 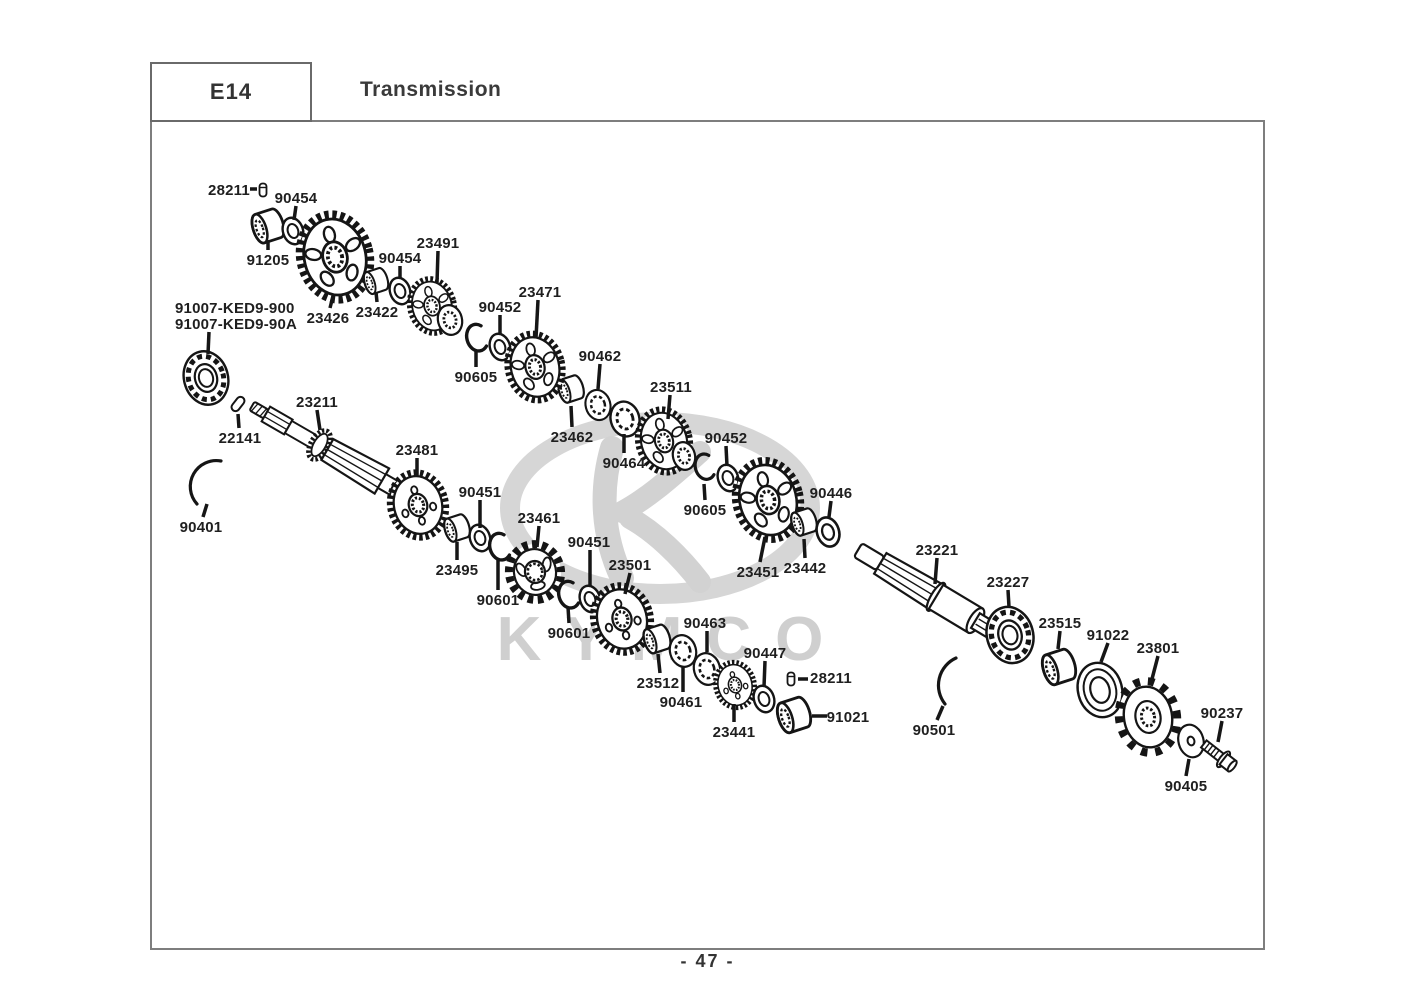 I want to click on part-label: 23462, so click(x=572, y=437).